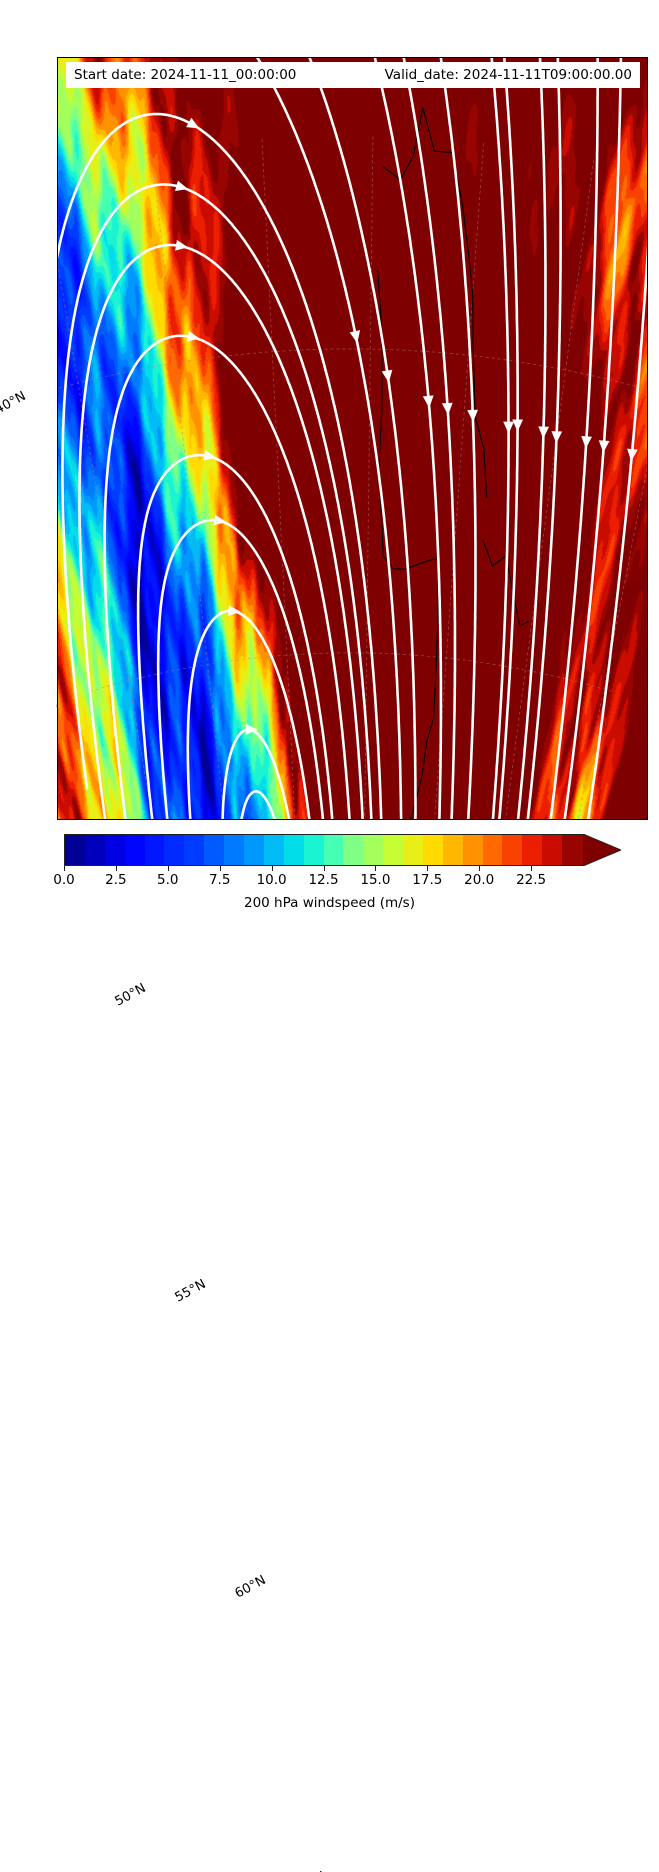  I want to click on lat-tick-55N: 55°N, so click(190, 1291).